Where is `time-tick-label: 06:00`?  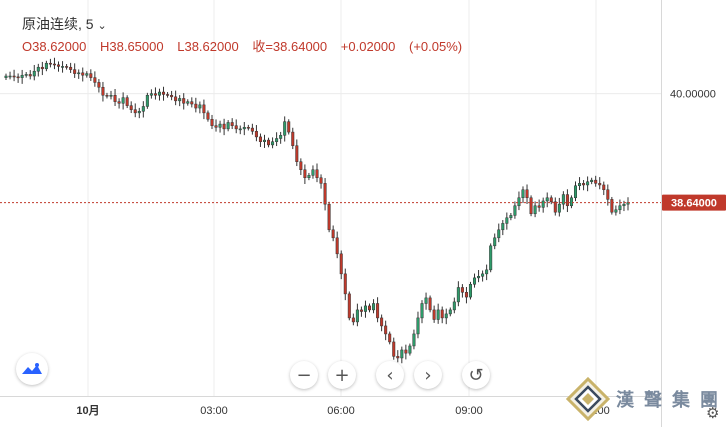
time-tick-label: 06:00 is located at coordinates (341, 411).